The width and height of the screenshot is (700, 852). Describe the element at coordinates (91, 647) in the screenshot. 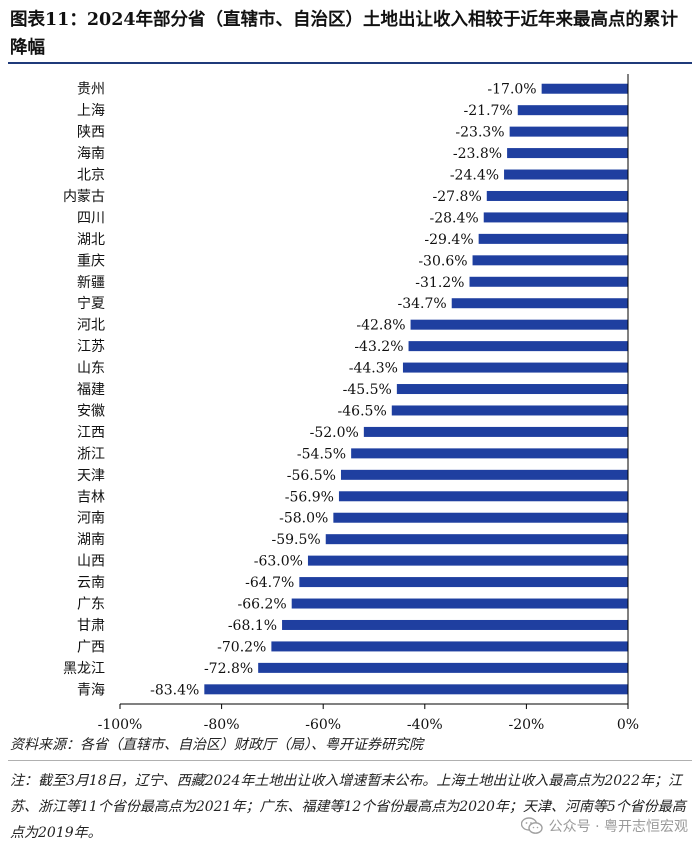

I see `category-label-27: 广西` at that location.